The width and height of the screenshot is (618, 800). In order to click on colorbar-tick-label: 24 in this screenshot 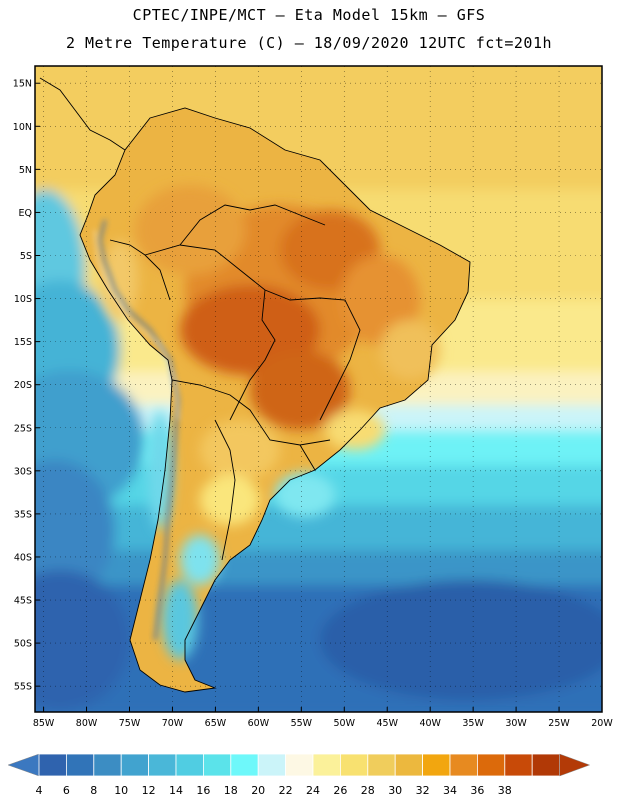, I will do `click(313, 790)`.